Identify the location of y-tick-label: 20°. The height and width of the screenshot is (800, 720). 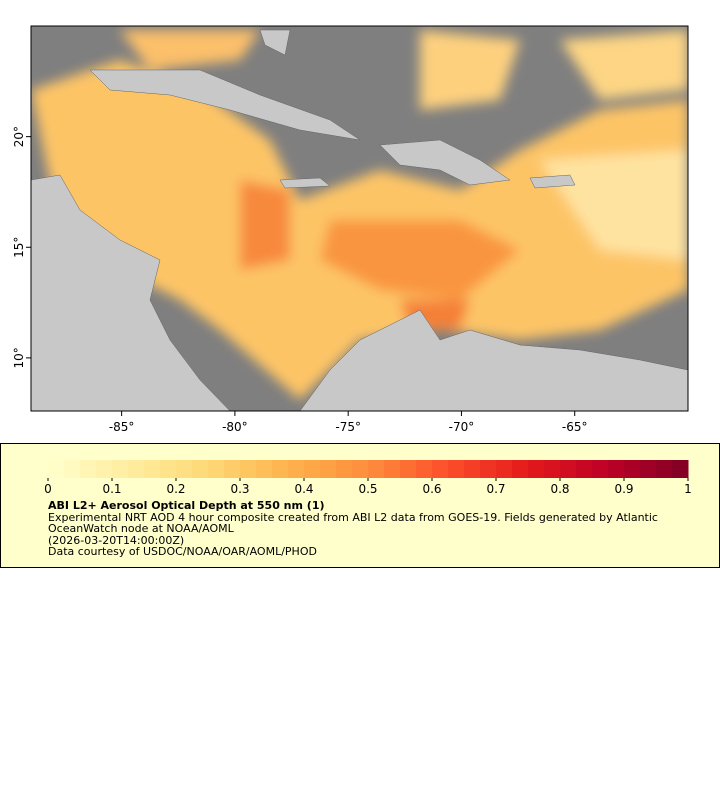
(19, 136).